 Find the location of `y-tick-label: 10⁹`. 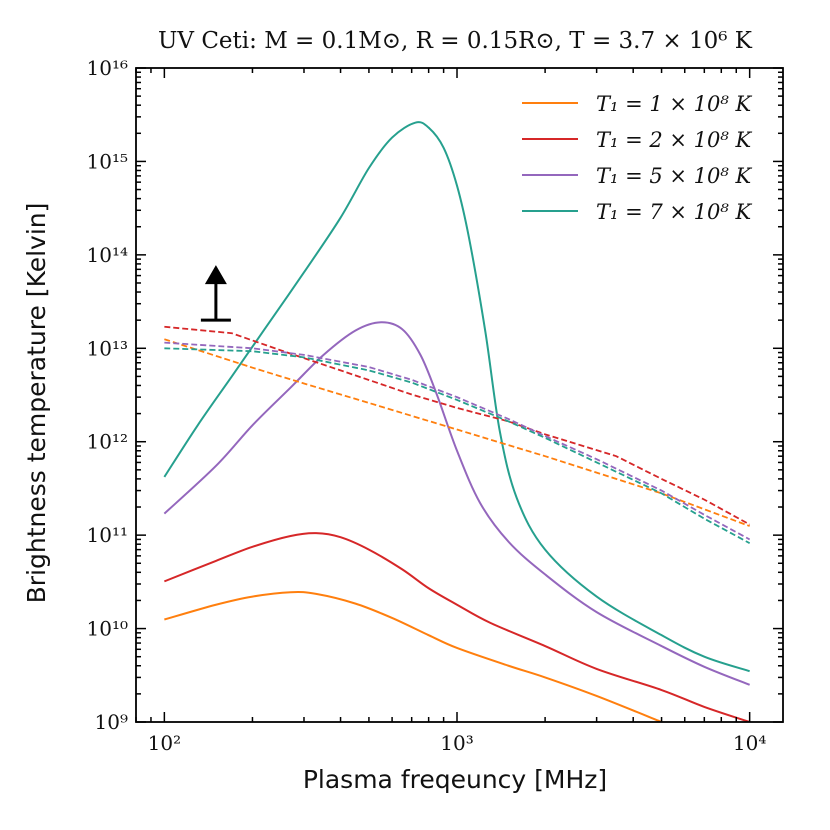

y-tick-label: 10⁹ is located at coordinates (111, 722).